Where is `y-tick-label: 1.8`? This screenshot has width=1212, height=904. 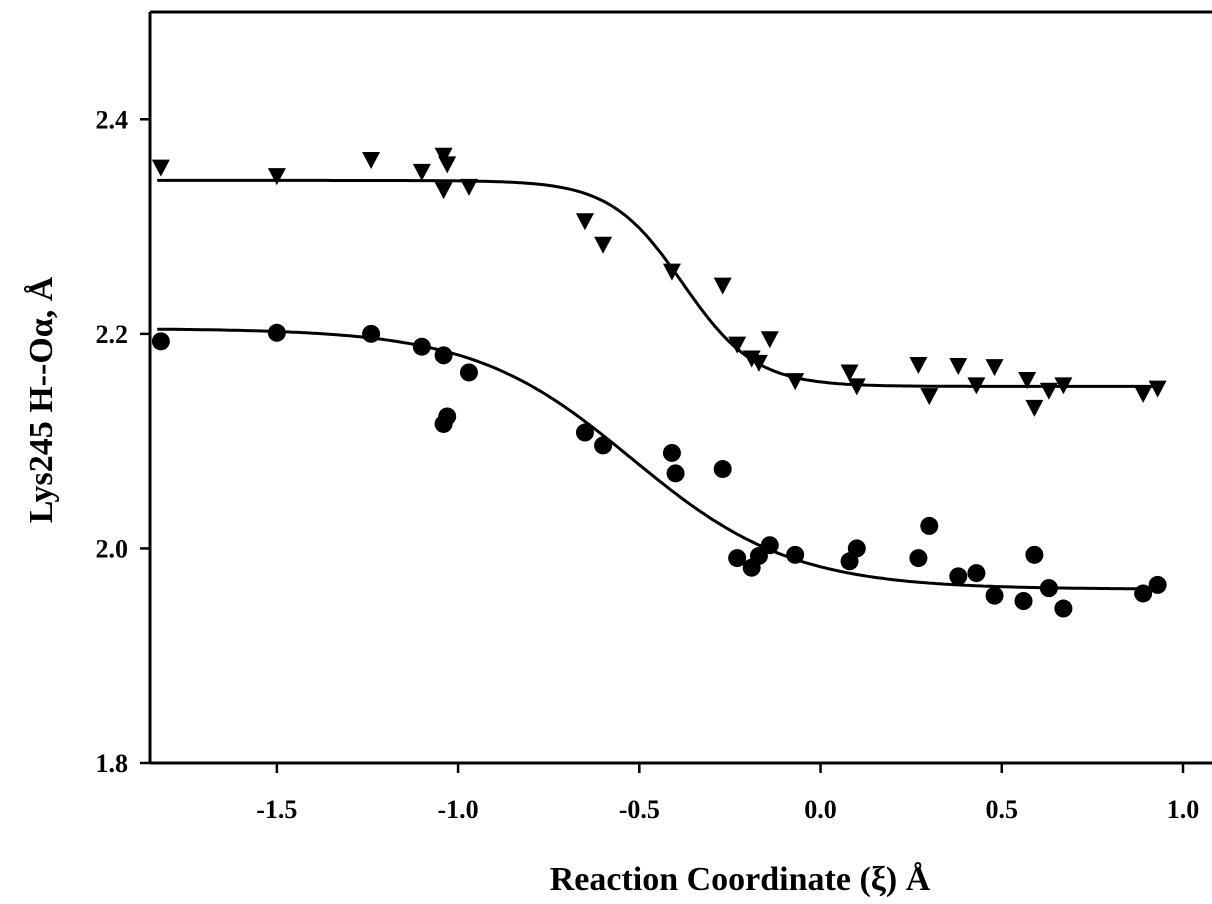 y-tick-label: 1.8 is located at coordinates (112, 763).